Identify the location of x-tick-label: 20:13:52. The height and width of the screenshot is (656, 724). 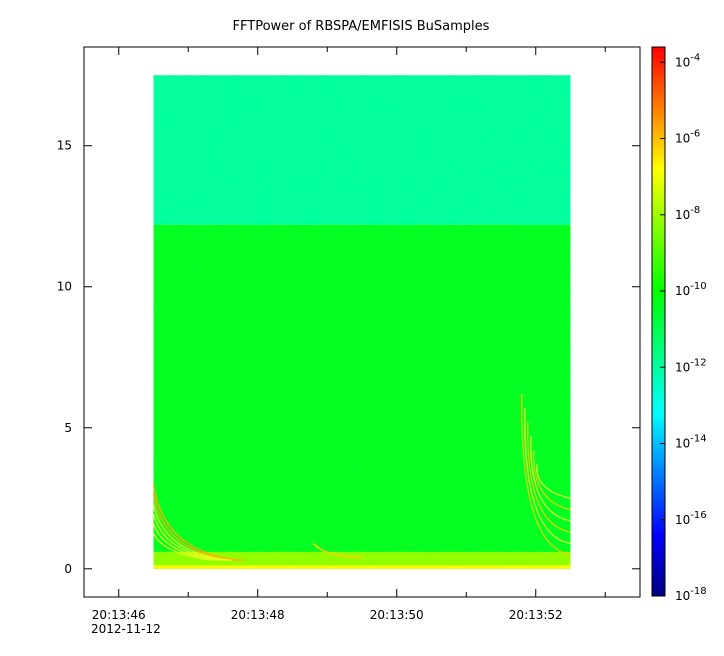
(536, 615).